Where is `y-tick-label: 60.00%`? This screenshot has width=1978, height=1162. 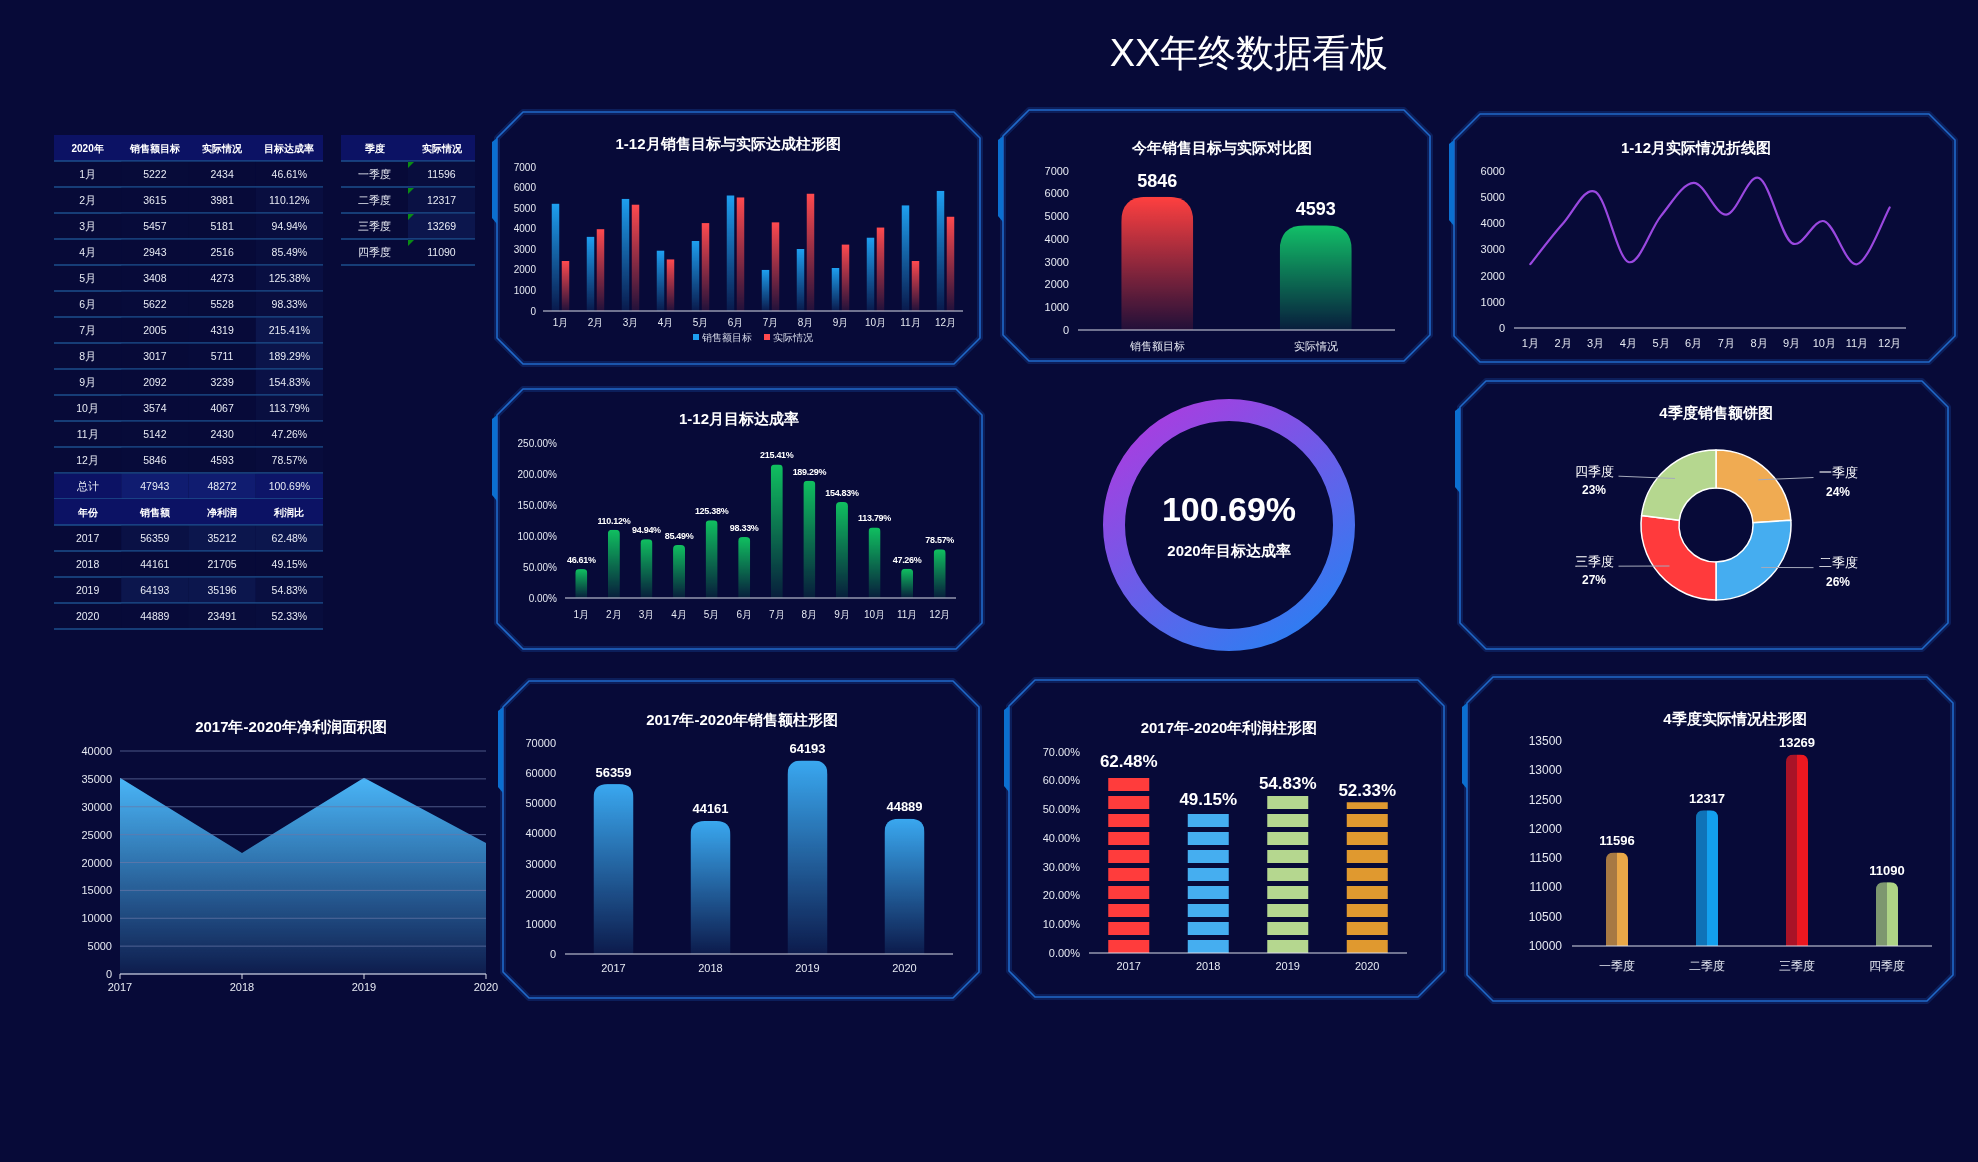 y-tick-label: 60.00% is located at coordinates (1061, 780).